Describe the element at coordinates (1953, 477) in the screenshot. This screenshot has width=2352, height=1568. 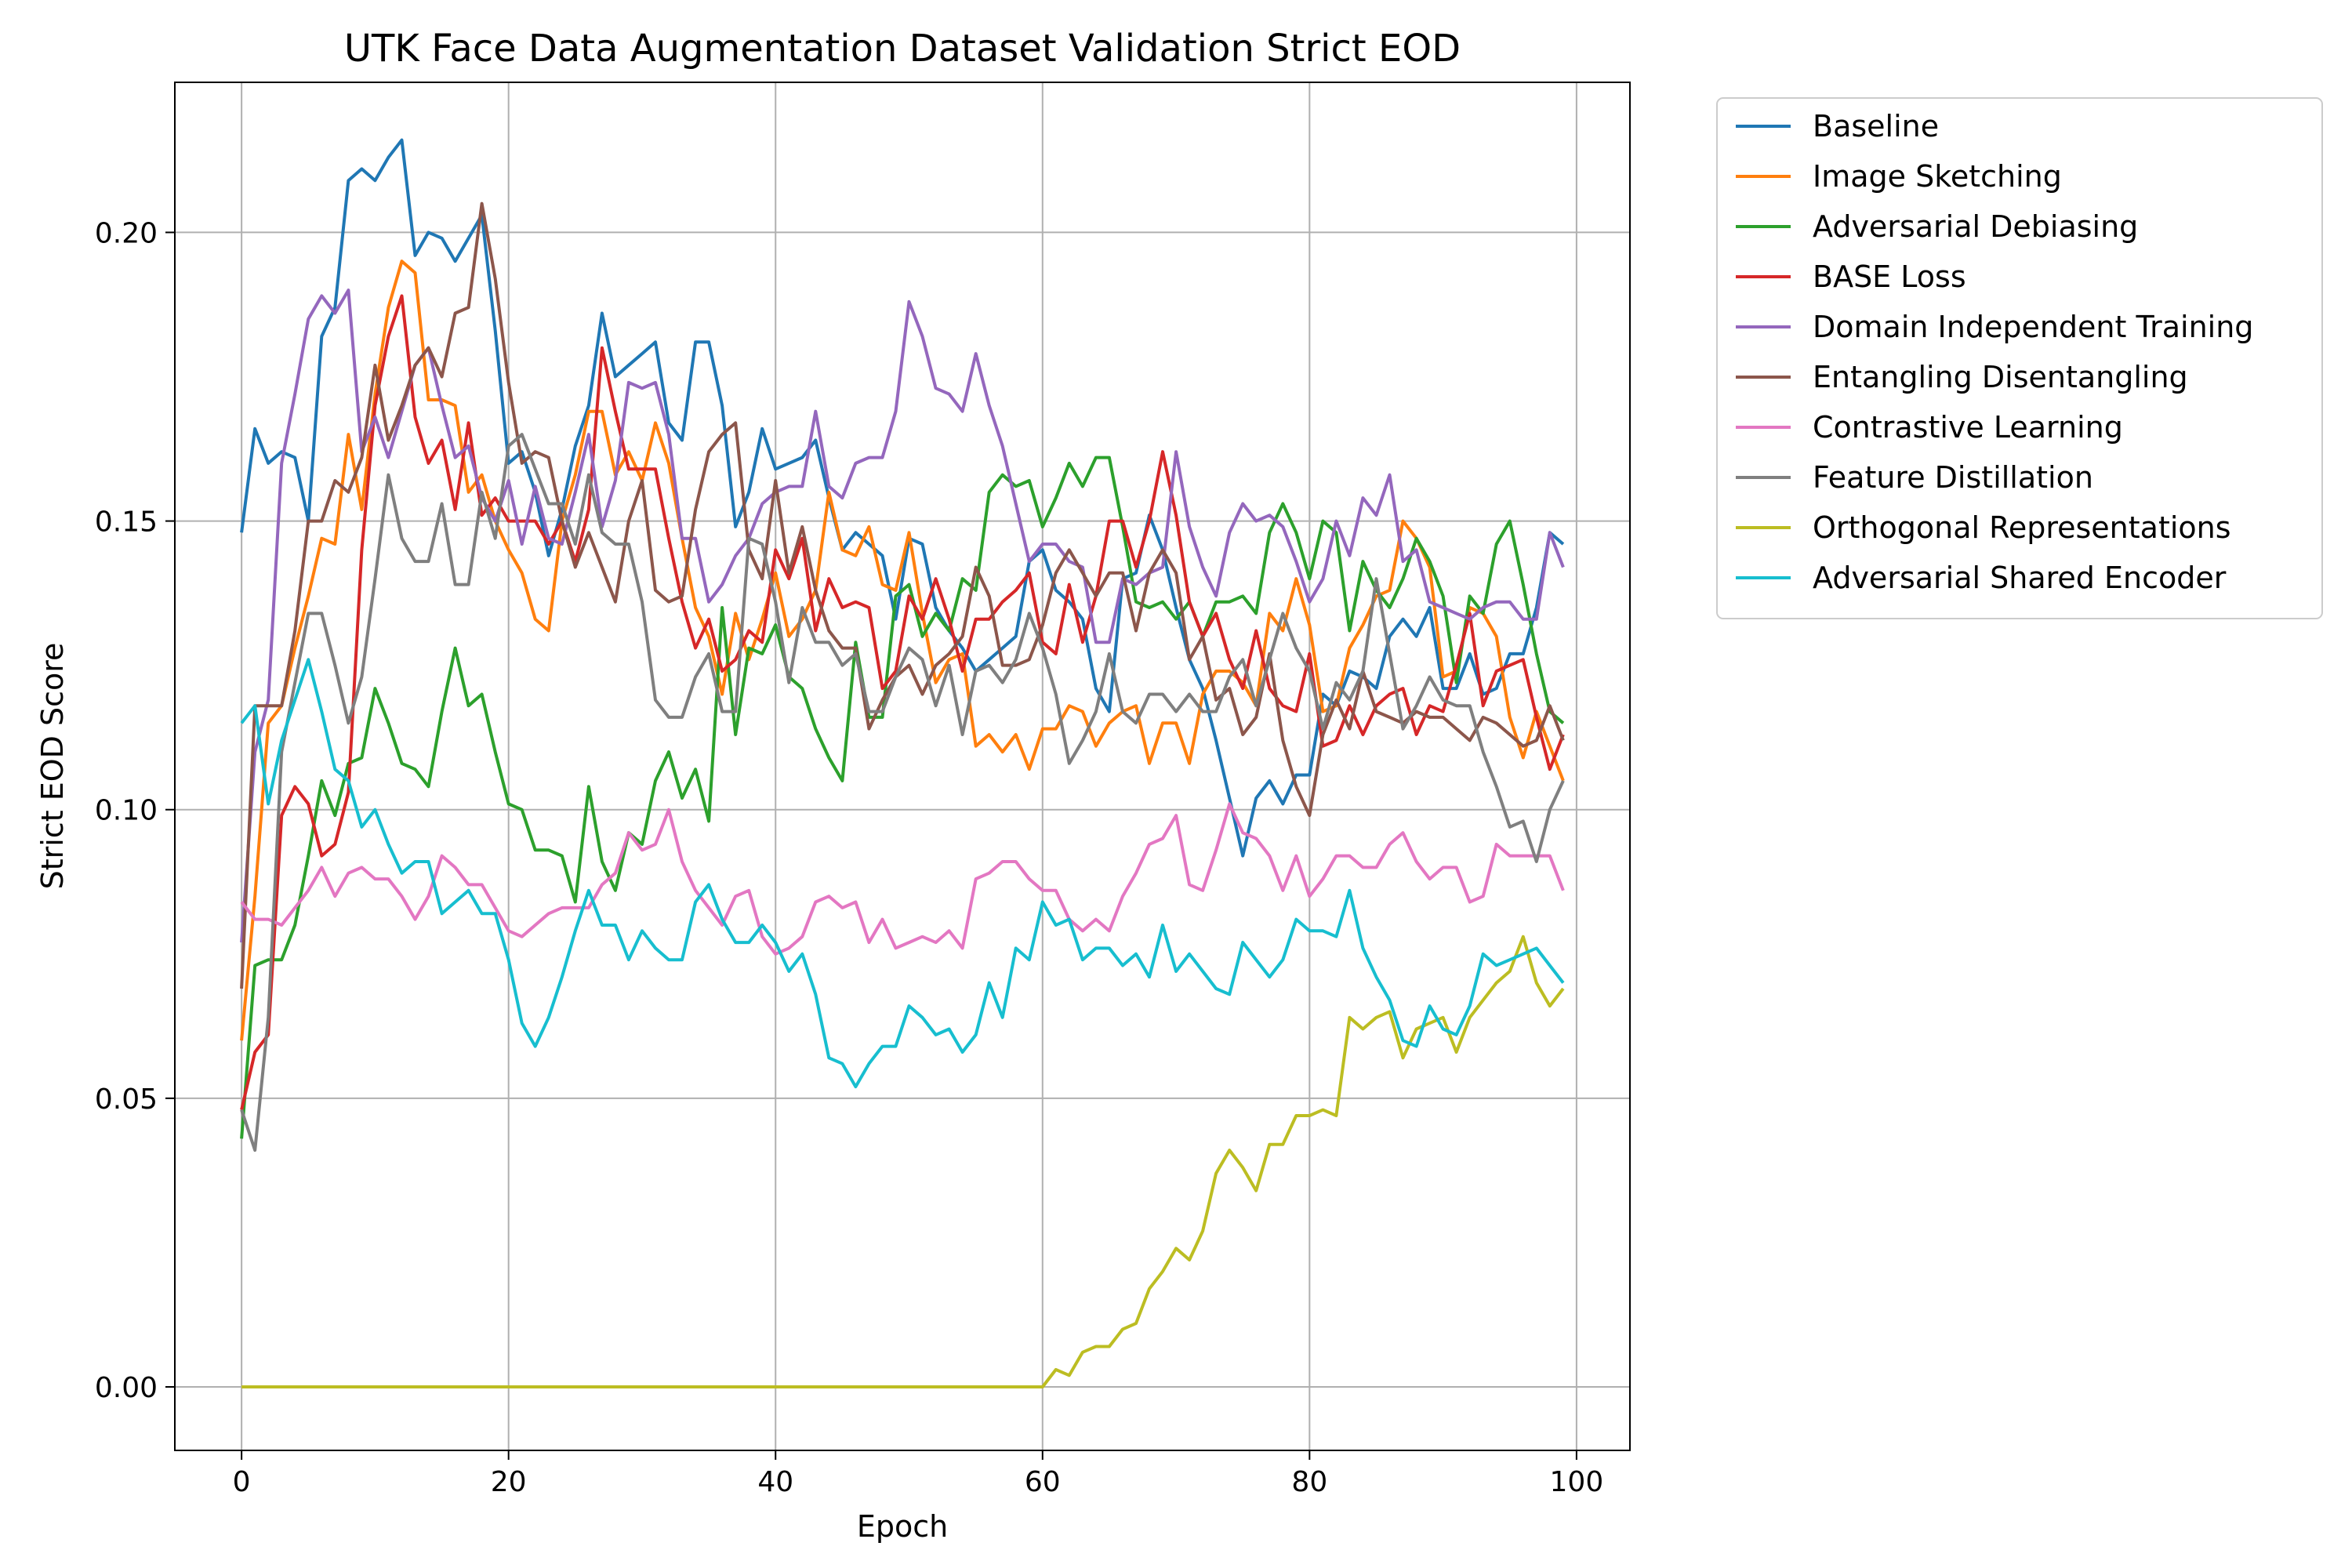
I see `legend-label: Feature Distillation` at that location.